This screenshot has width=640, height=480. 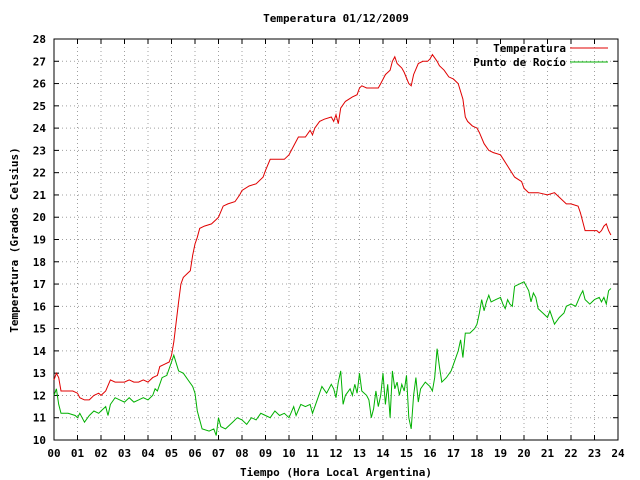 I want to click on y-tick-label: 16, so click(x=40, y=306).